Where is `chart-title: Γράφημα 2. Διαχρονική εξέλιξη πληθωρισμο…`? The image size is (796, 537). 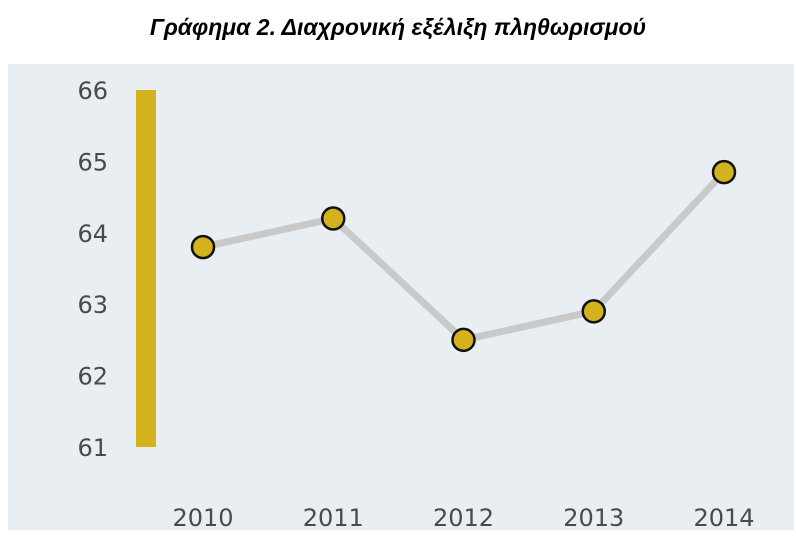 chart-title: Γράφημα 2. Διαχρονική εξέλιξη πληθωρισμο… is located at coordinates (398, 27).